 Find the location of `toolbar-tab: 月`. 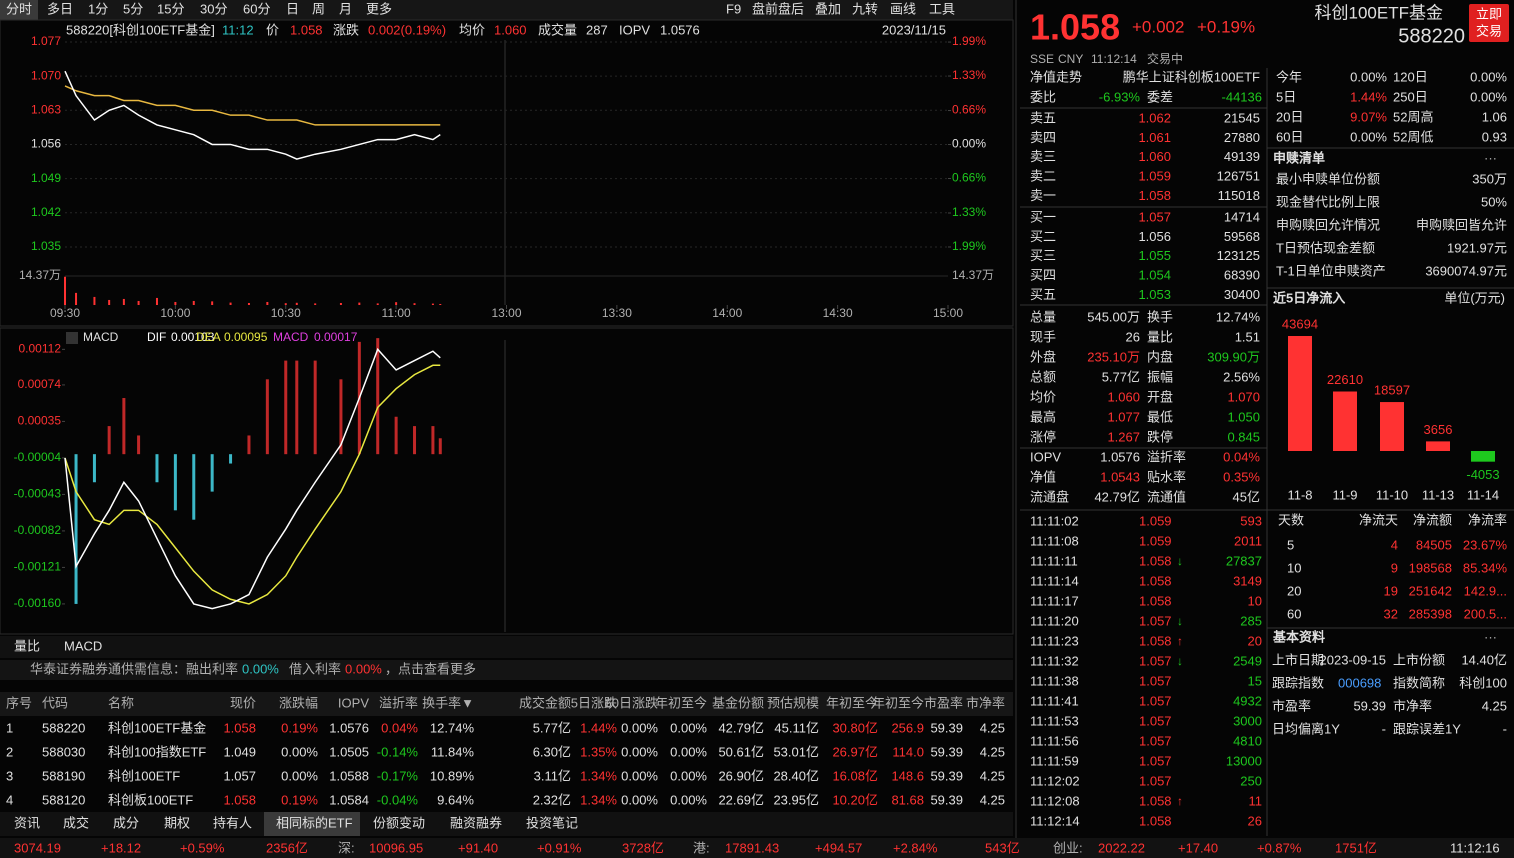

toolbar-tab: 月 is located at coordinates (345, 8).